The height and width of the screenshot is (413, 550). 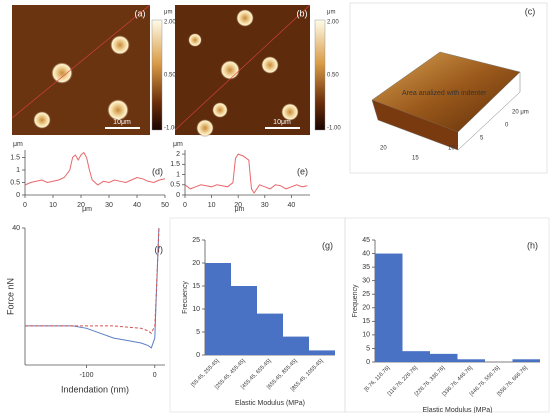 What do you see at coordinates (159, 249) in the screenshot?
I see `panel-label: (f)` at bounding box center [159, 249].